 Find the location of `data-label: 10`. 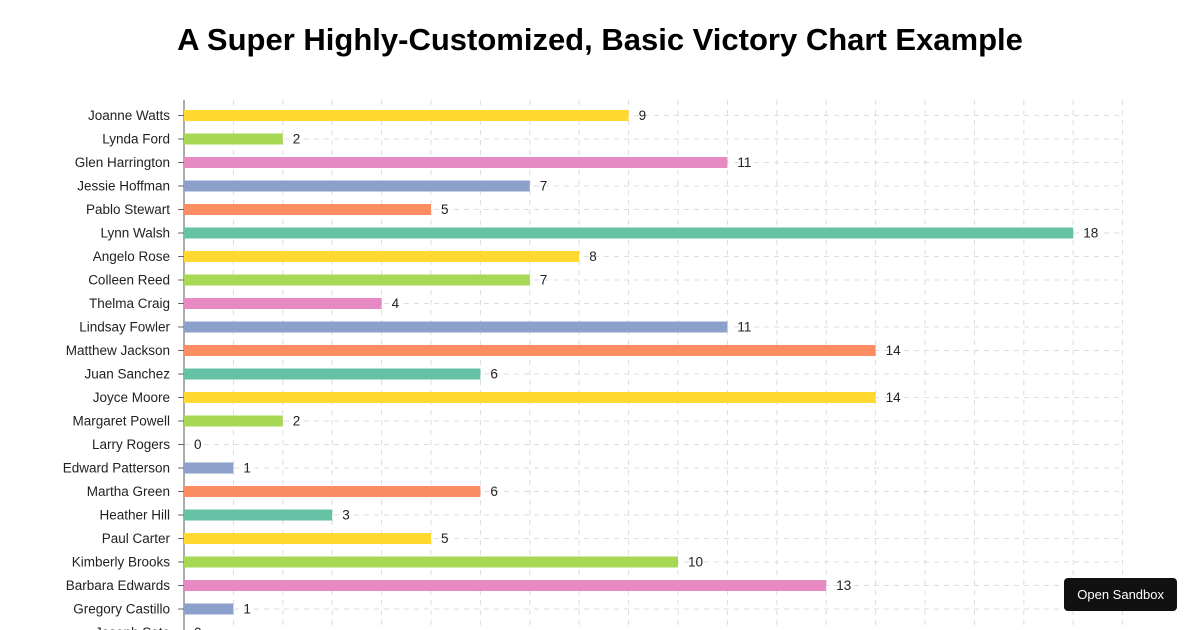

data-label: 10 is located at coordinates (695, 562).